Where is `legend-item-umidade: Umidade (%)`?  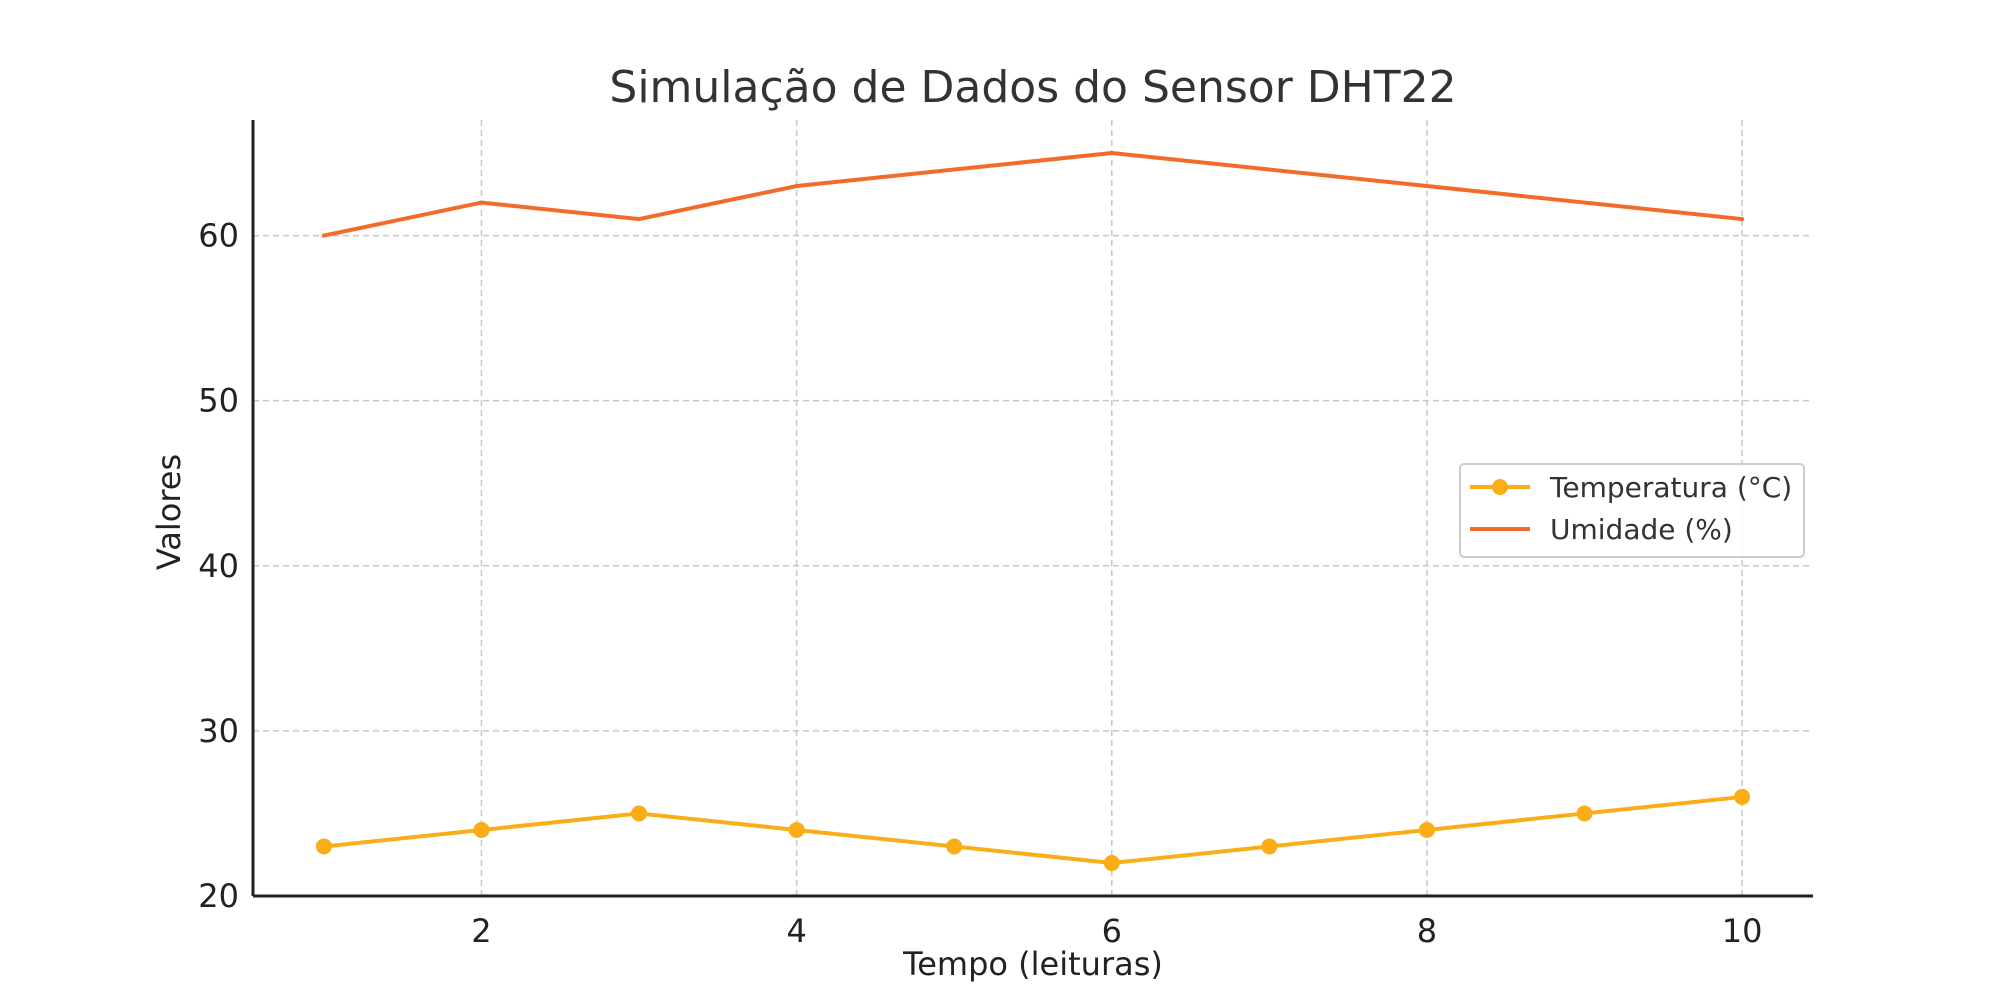
legend-item-umidade: Umidade (%) is located at coordinates (1601, 529).